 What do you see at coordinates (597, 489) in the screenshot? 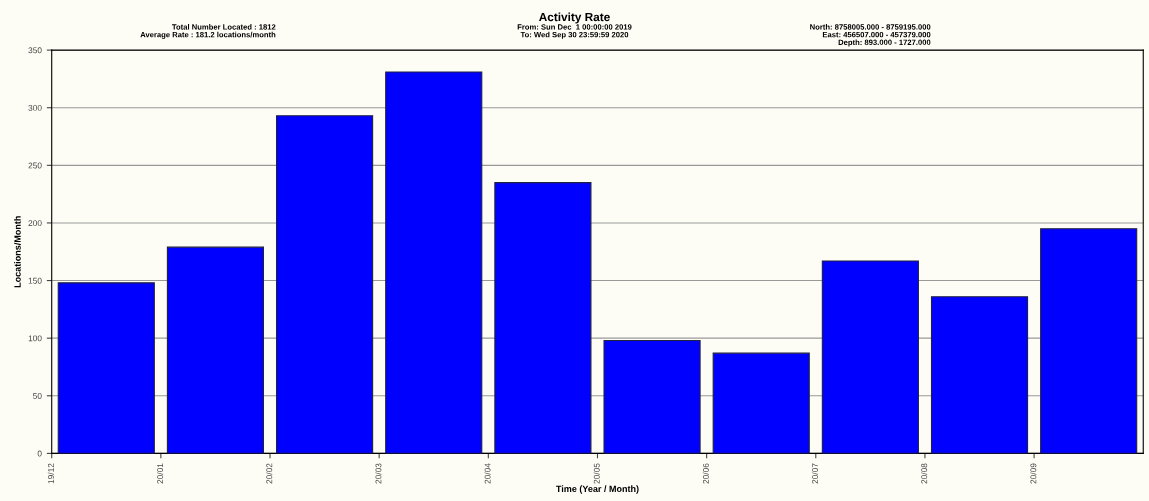
I see `x-axis-title: Time (Year / Month)` at bounding box center [597, 489].